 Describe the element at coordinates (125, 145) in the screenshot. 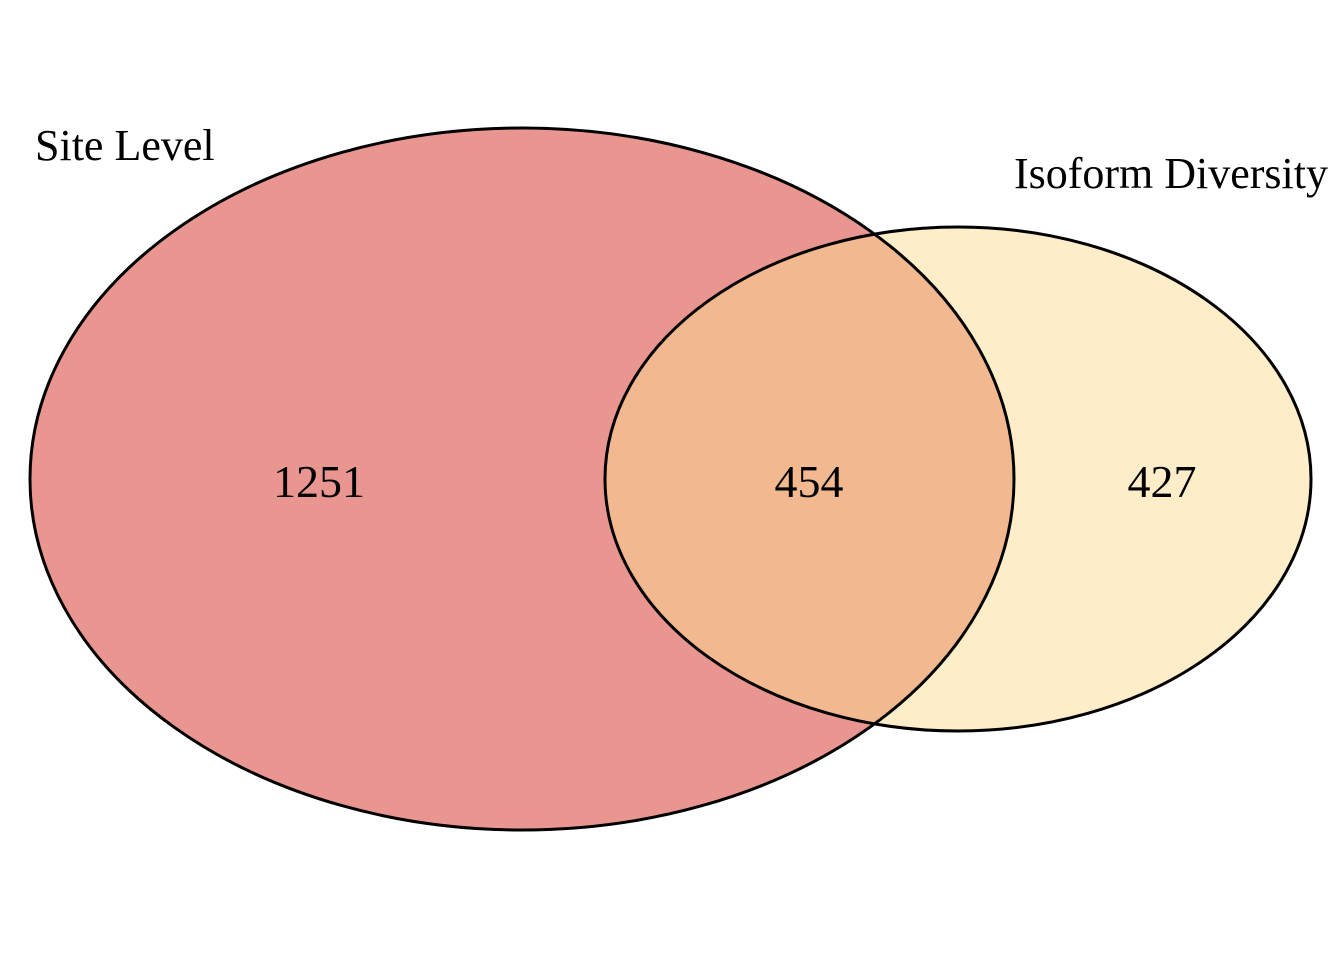

I see `site-level-label: Site Level` at that location.